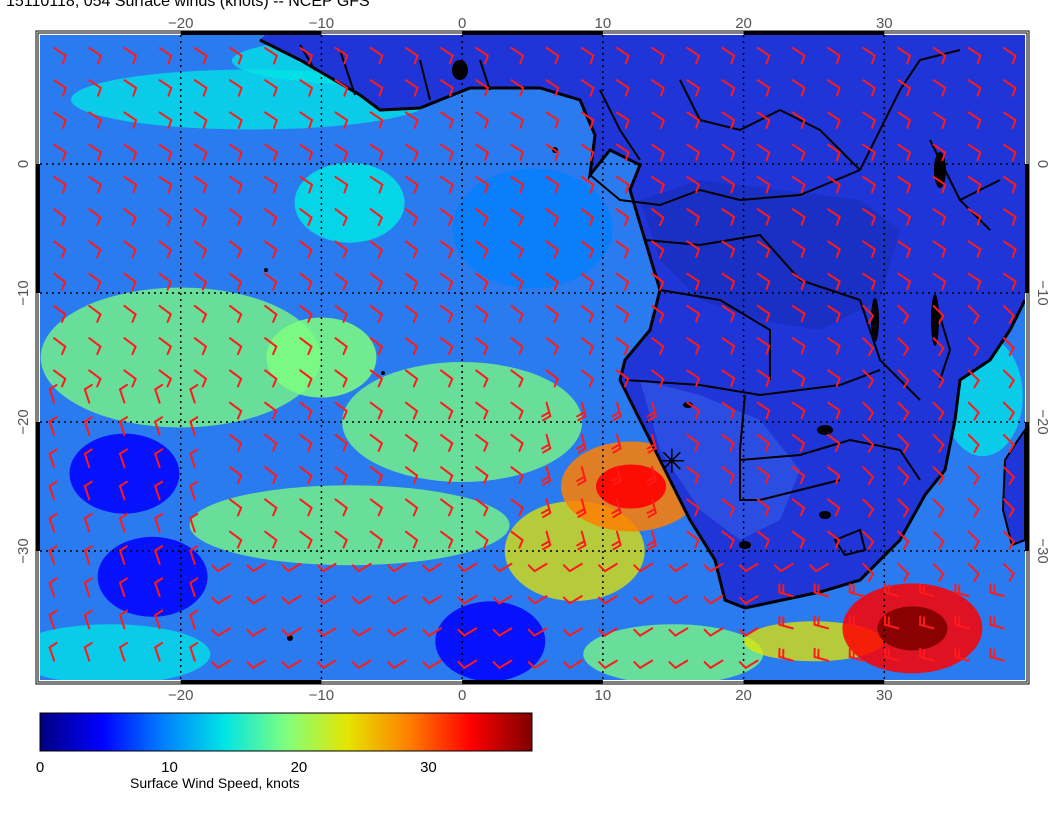 The width and height of the screenshot is (1056, 816). Describe the element at coordinates (912, 628) in the screenshot. I see `shading-core` at that location.